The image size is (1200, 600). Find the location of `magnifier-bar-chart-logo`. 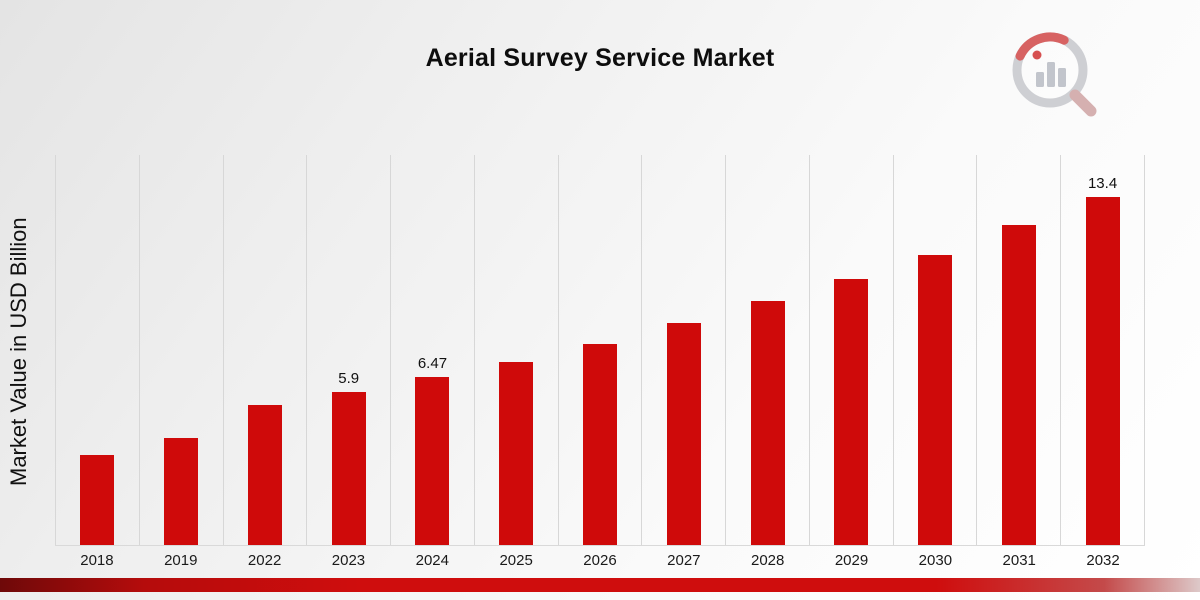

magnifier-bar-chart-logo is located at coordinates (1054, 76).